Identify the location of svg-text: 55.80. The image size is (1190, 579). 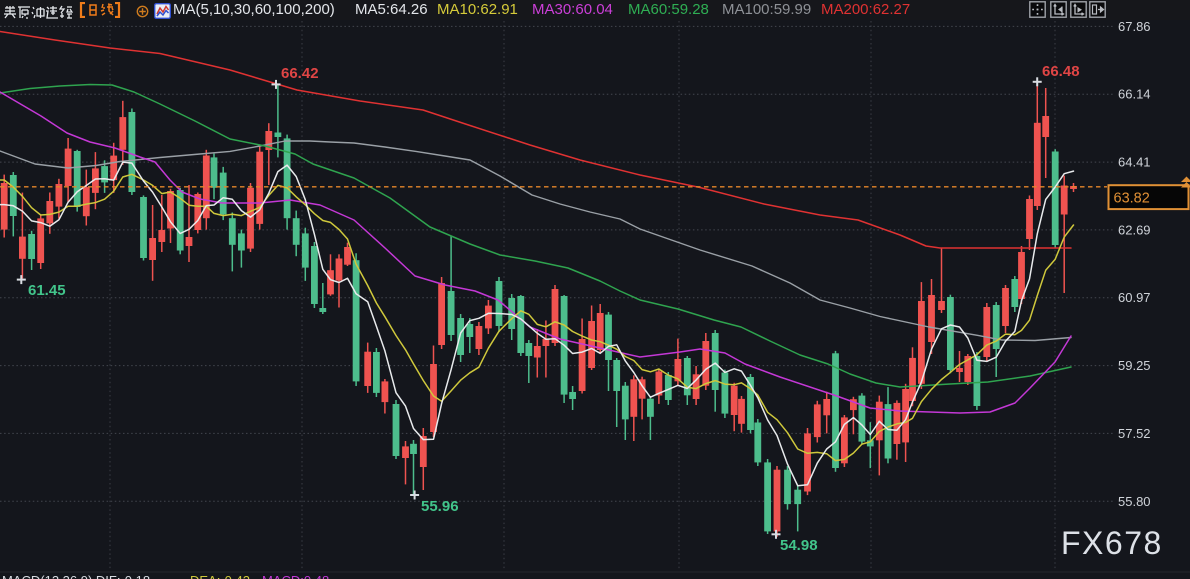
(1134, 501).